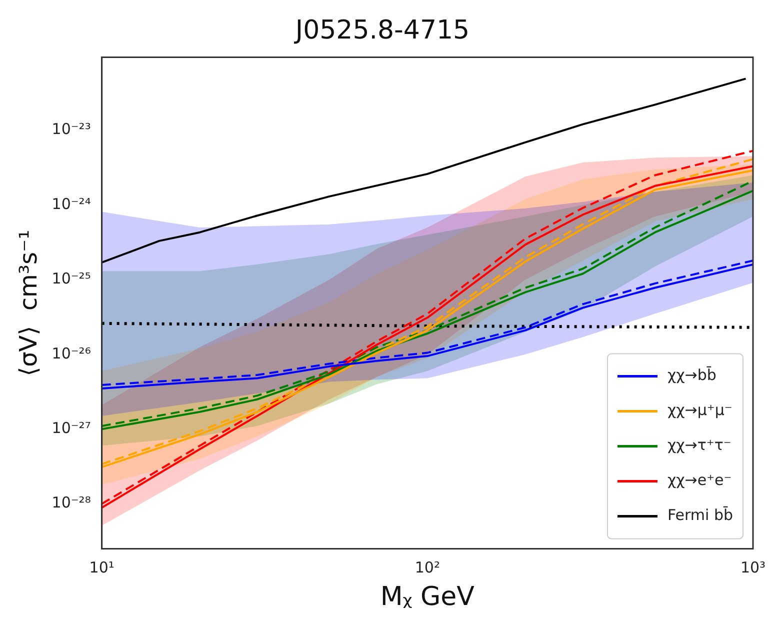 This screenshot has width=779, height=630. What do you see at coordinates (700, 514) in the screenshot?
I see `legend-label: Fermi bb̄` at bounding box center [700, 514].